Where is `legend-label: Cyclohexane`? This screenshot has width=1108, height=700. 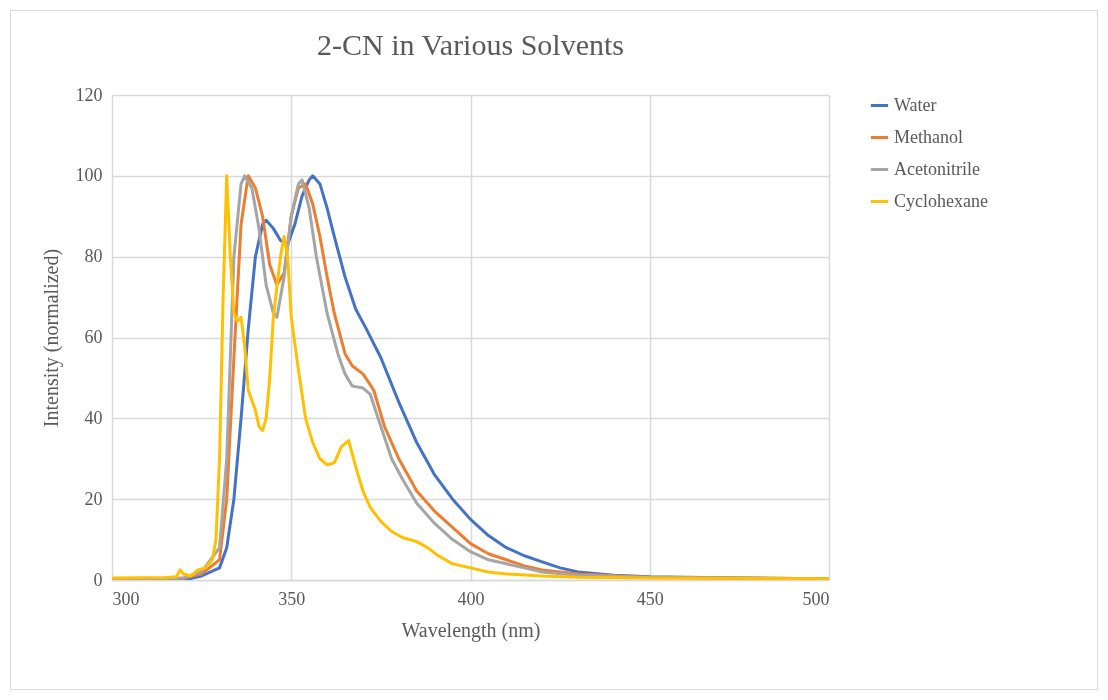 legend-label: Cyclohexane is located at coordinates (941, 200).